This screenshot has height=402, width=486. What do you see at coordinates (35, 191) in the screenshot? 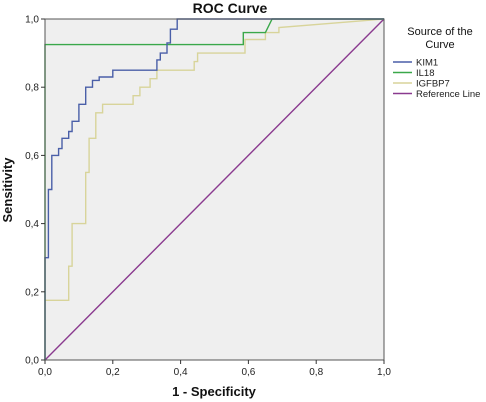
I see `y-axis: 0,0 0,2 0,4 0,6 0,8 1,0` at bounding box center [35, 191].